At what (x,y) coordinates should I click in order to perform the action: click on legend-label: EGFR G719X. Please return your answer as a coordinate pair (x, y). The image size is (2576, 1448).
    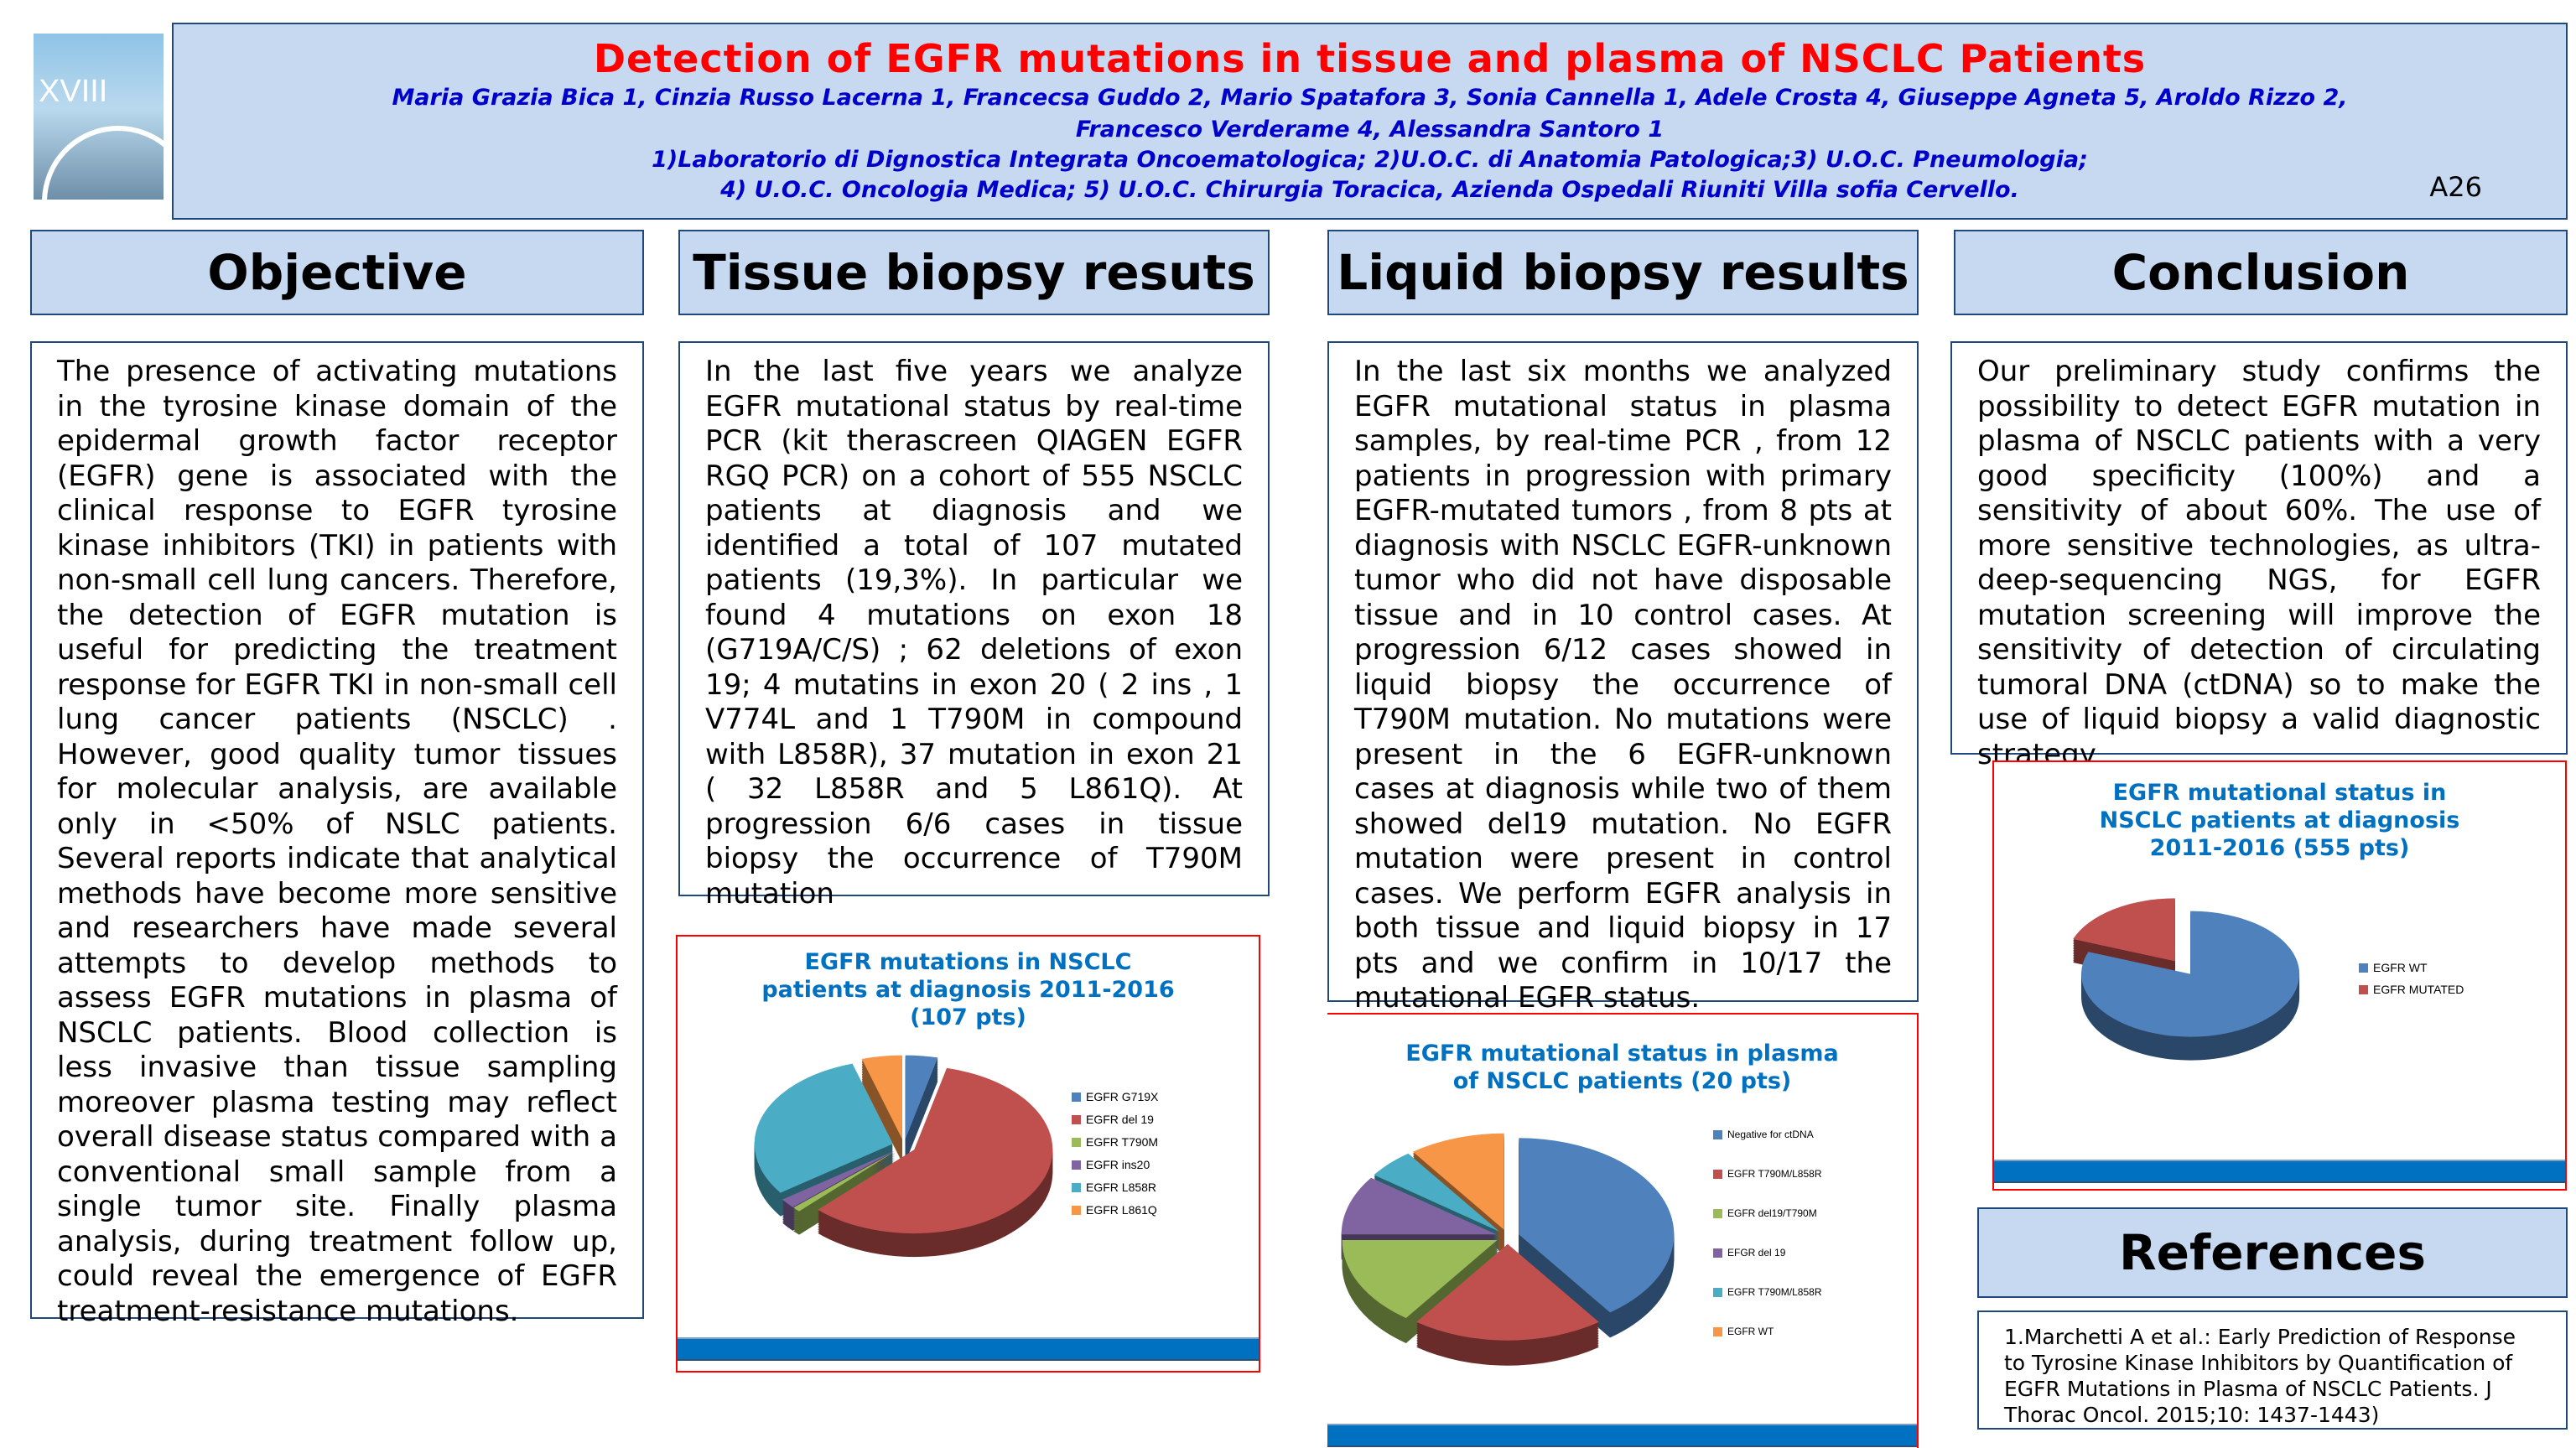
    Looking at the image, I should click on (1122, 1096).